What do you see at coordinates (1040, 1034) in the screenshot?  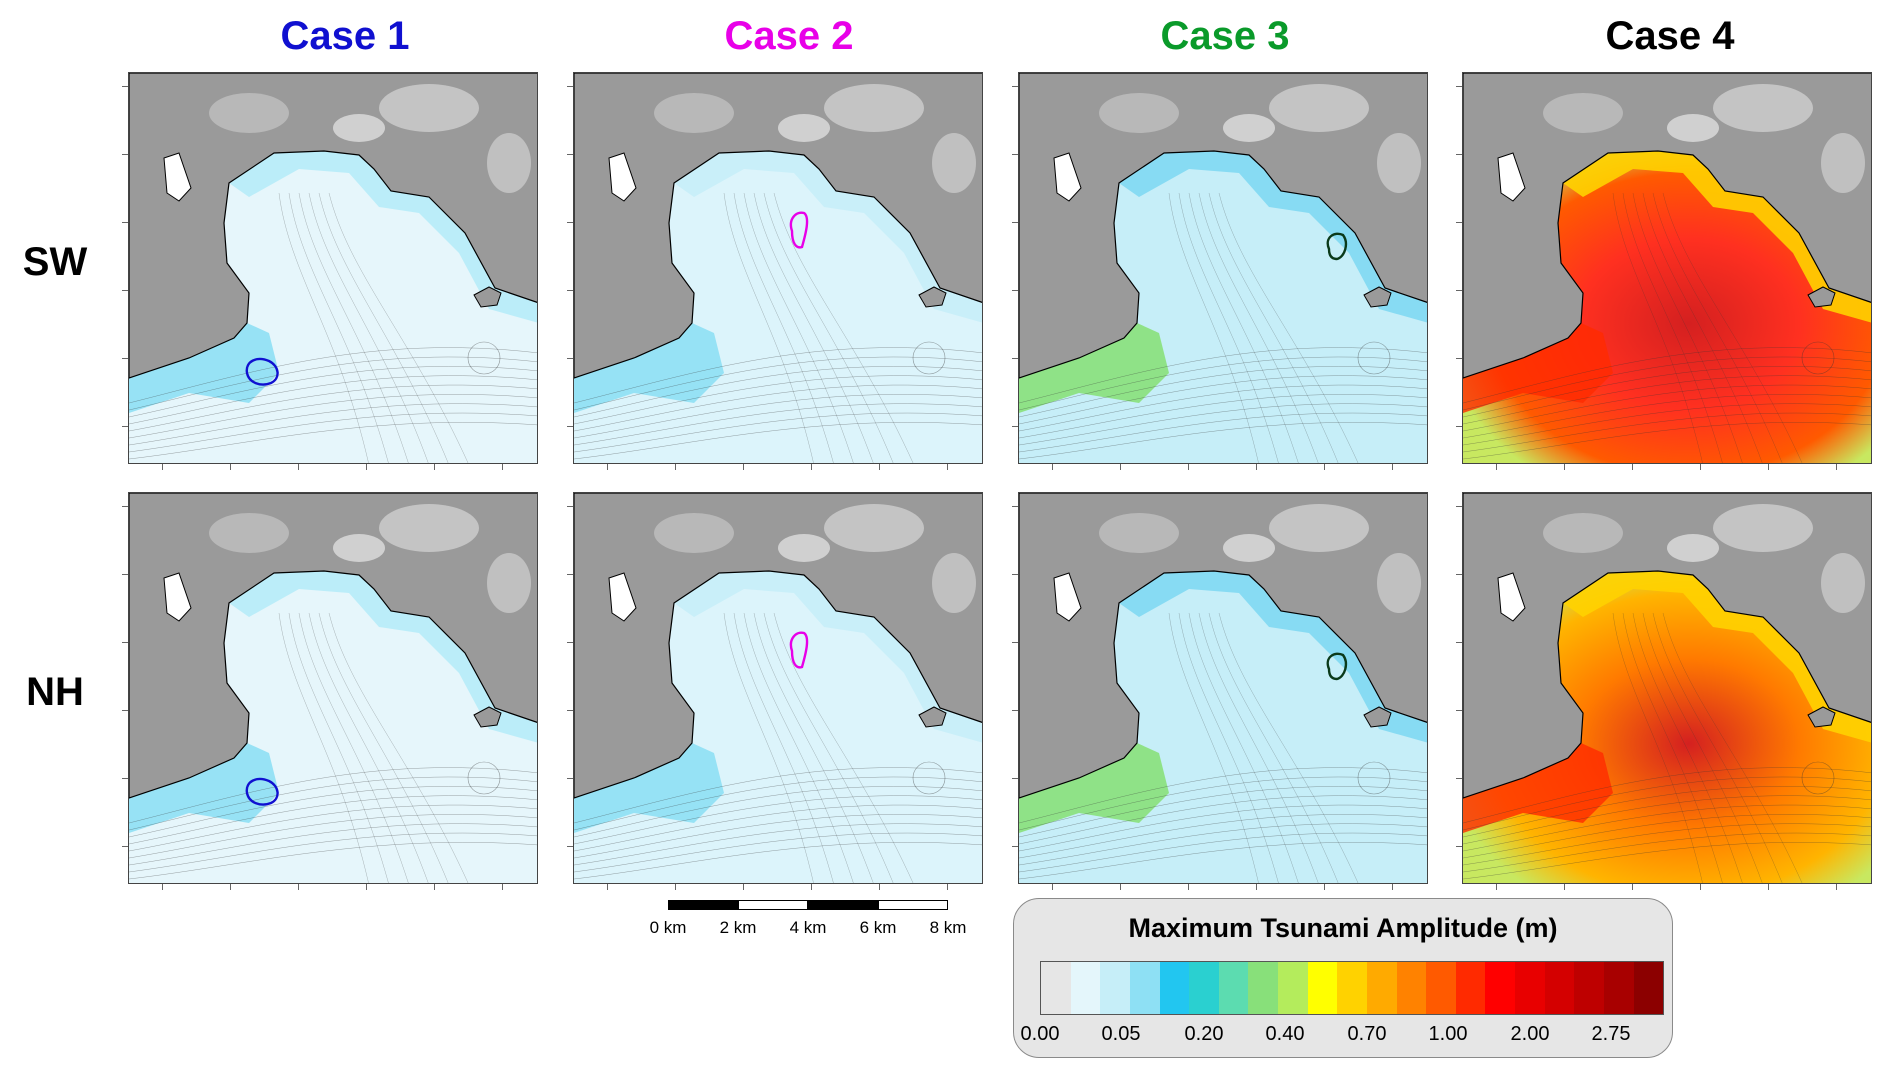 I see `legend-tick-label: 0.00` at bounding box center [1040, 1034].